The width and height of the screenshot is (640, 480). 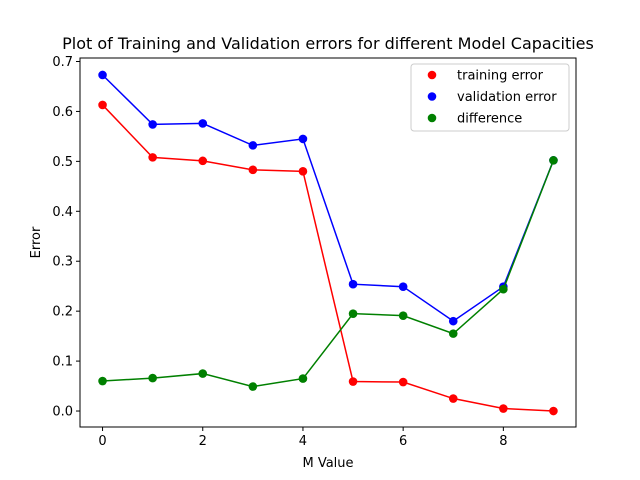 I want to click on y-axis: 0.0 0.1 0.2 0.3 0.4 0.5 0.6 0.7, so click(x=66, y=237).